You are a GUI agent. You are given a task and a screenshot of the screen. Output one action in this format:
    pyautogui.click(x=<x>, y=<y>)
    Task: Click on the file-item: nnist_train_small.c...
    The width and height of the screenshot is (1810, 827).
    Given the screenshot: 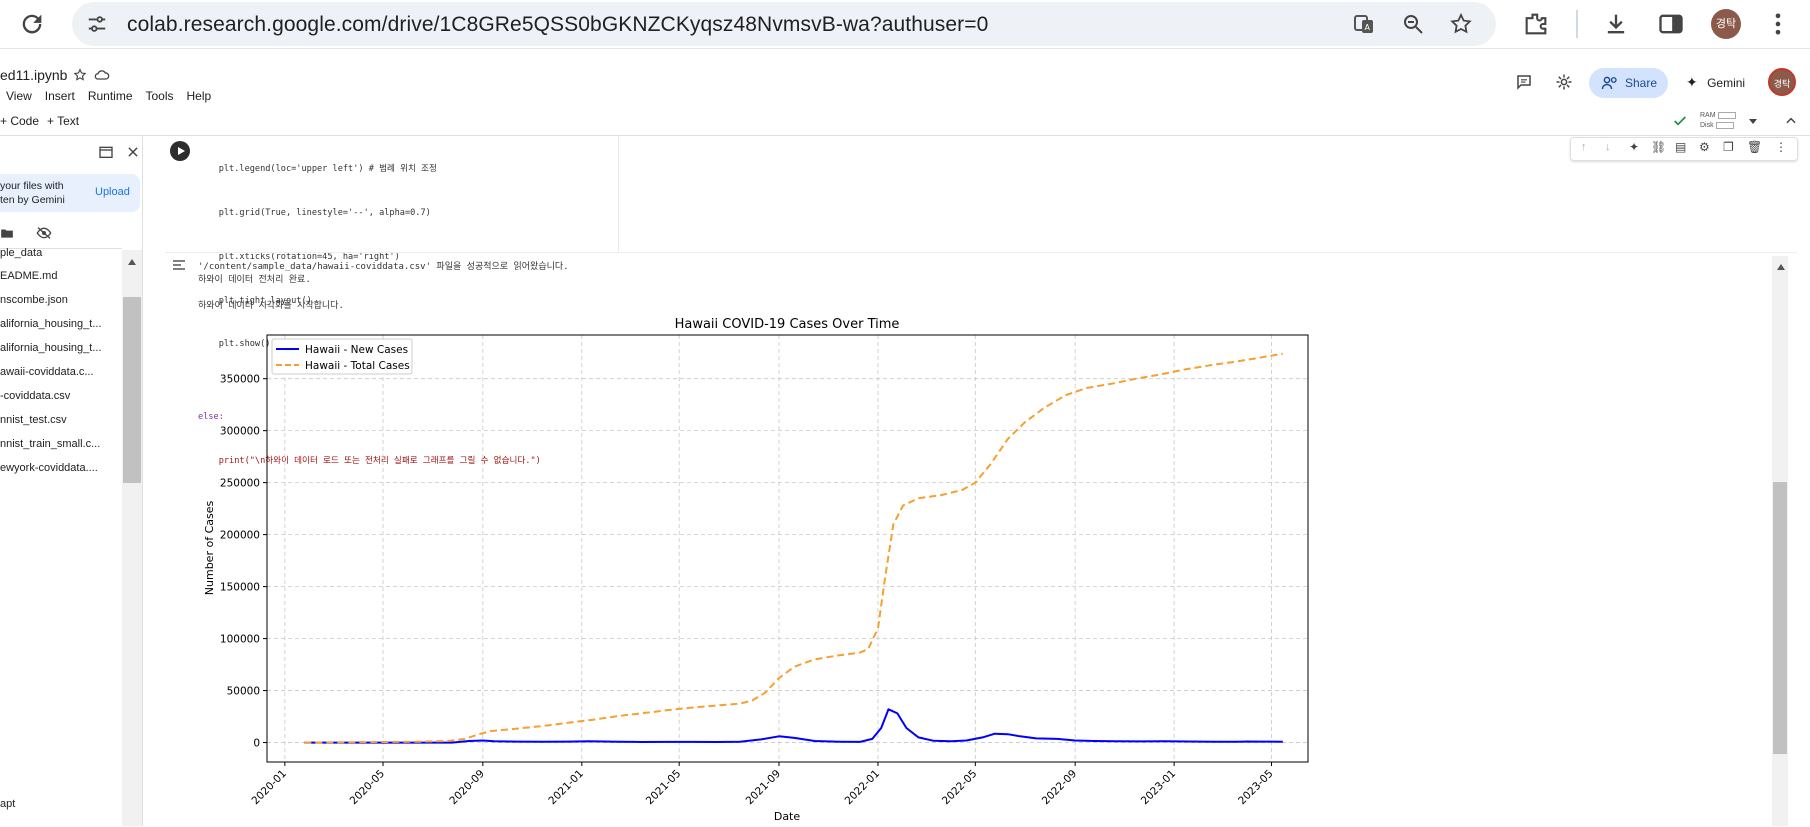 What is the action you would take?
    pyautogui.click(x=50, y=444)
    